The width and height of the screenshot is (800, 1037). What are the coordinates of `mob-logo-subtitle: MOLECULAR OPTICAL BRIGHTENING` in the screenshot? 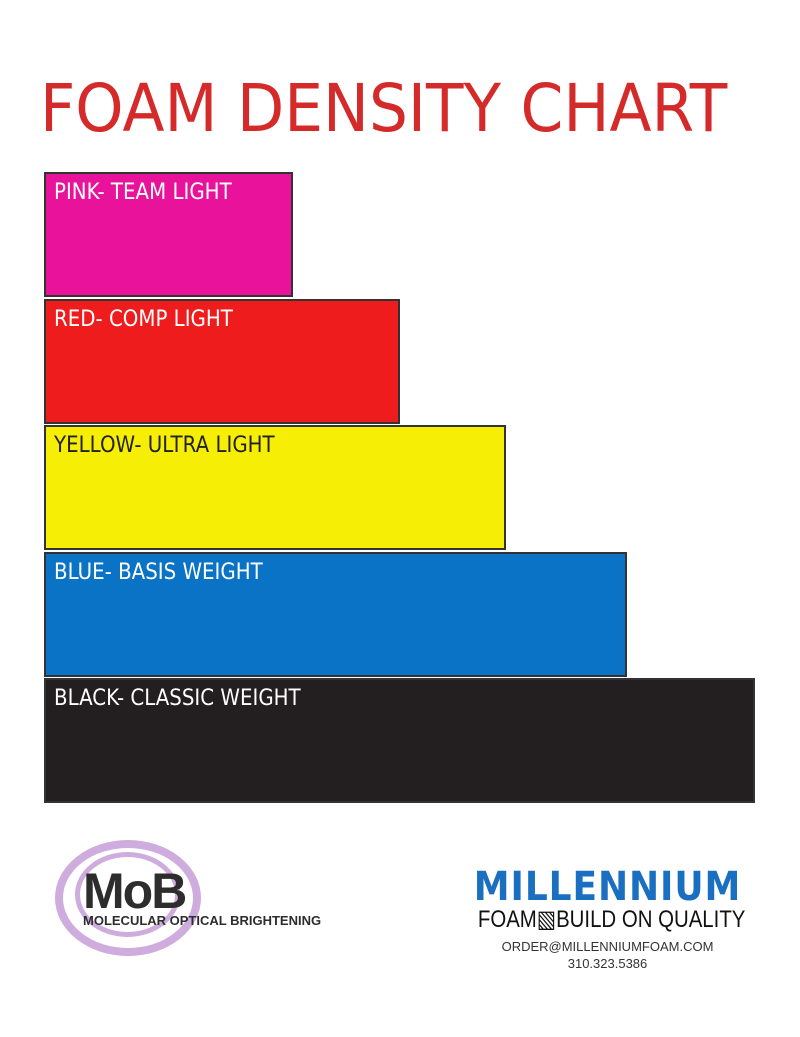 It's located at (202, 920).